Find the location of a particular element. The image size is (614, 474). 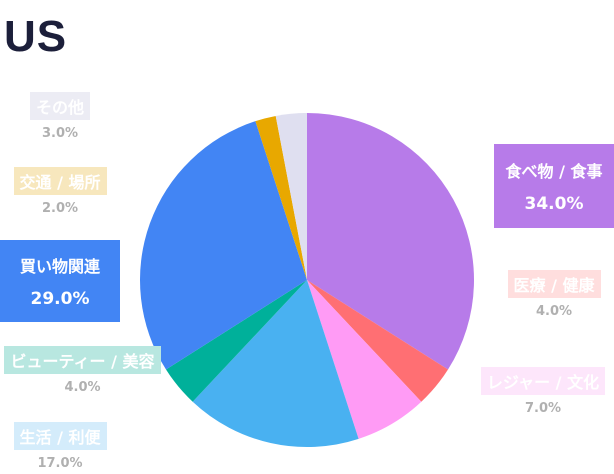

slice-label-0: 食べ物 / 食事 34.0% is located at coordinates (554, 186).